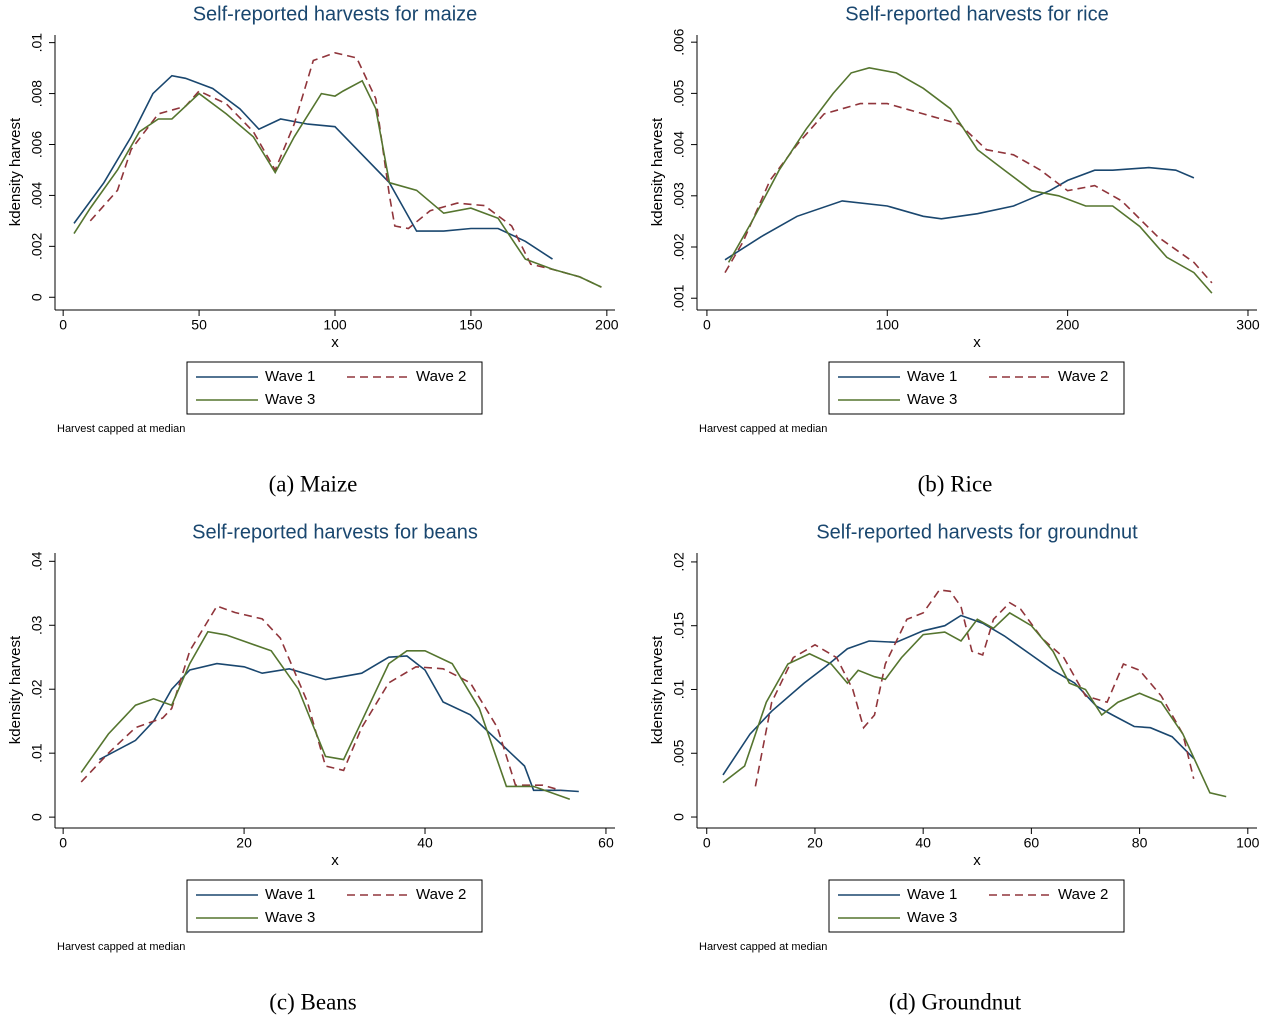 The image size is (1277, 1023). Describe the element at coordinates (37, 93) in the screenshot. I see `y-tick-label: .008` at that location.